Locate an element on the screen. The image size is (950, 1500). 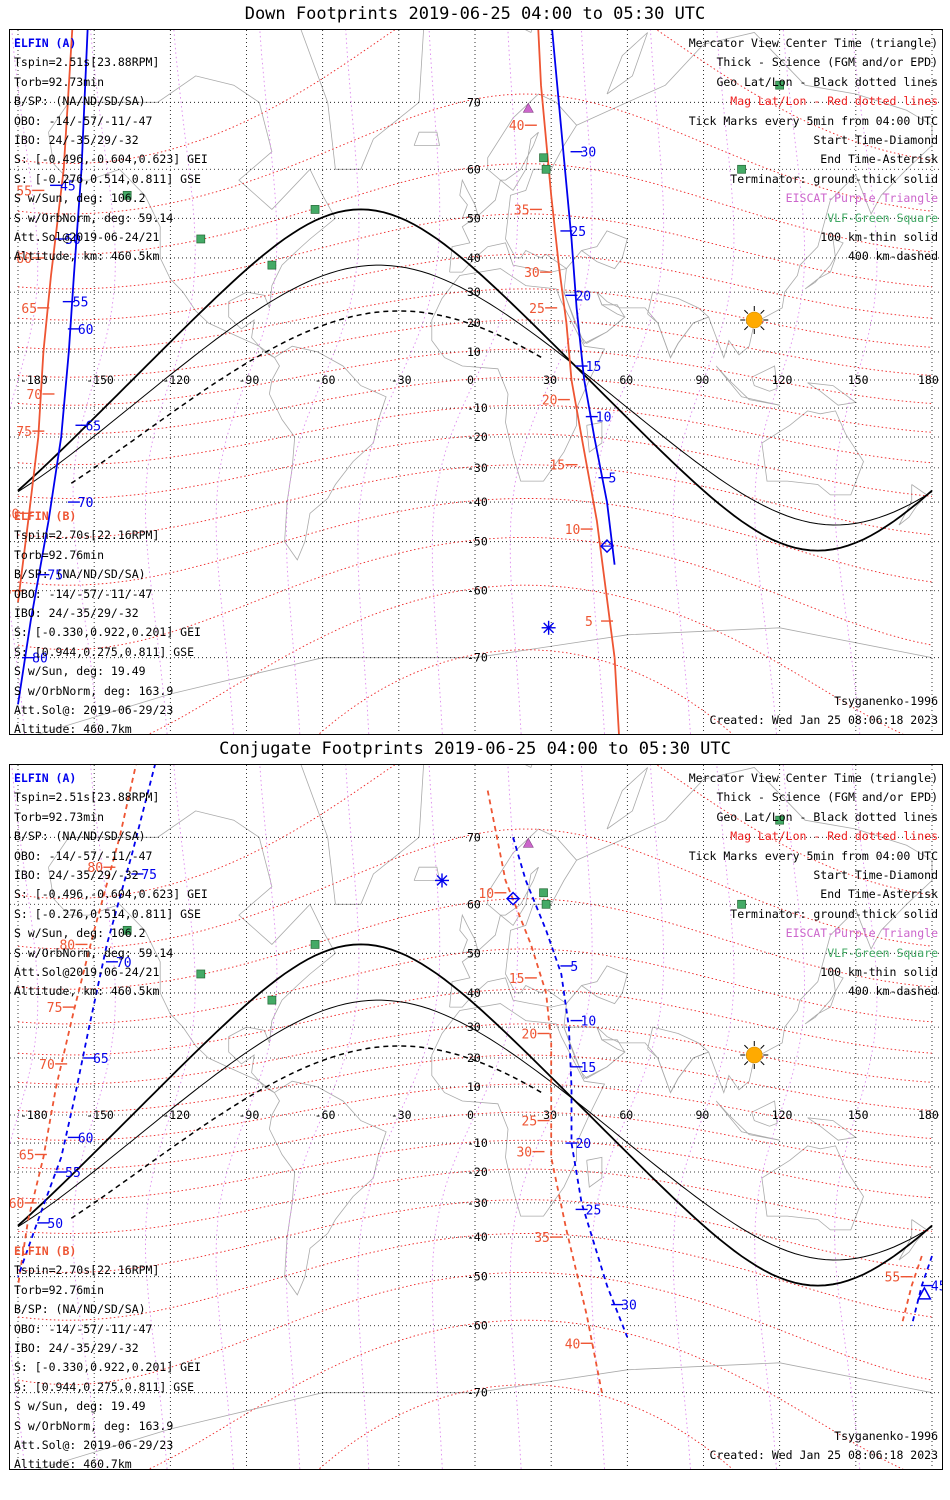
elfin-b-info-line: S: [0.944,0.275,0.811] GSE is located at coordinates (104, 651).